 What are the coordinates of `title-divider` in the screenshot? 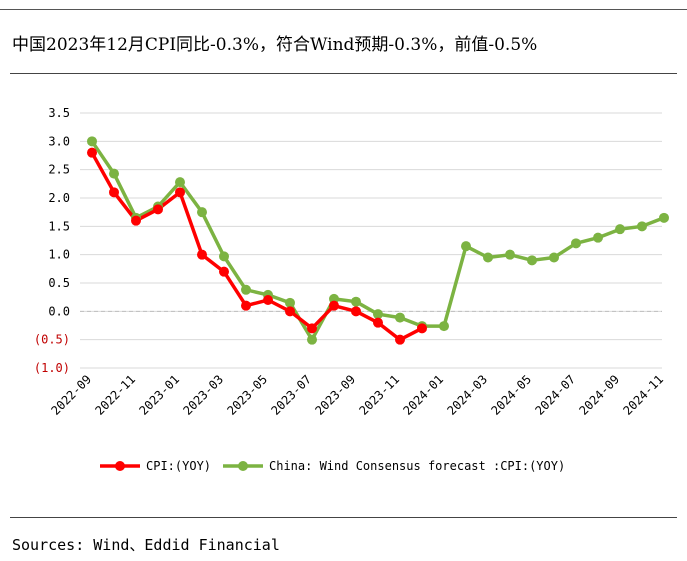 It's located at (343, 73).